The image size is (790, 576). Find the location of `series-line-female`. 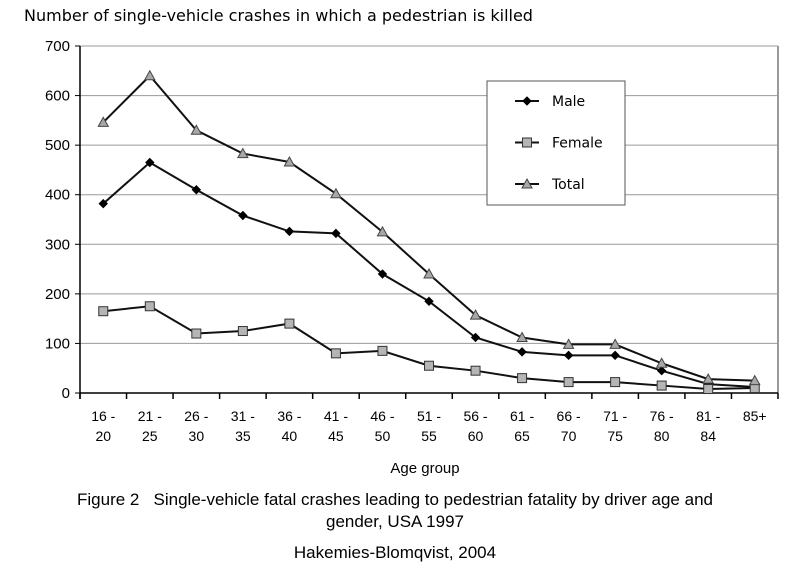

series-line-female is located at coordinates (429, 348).